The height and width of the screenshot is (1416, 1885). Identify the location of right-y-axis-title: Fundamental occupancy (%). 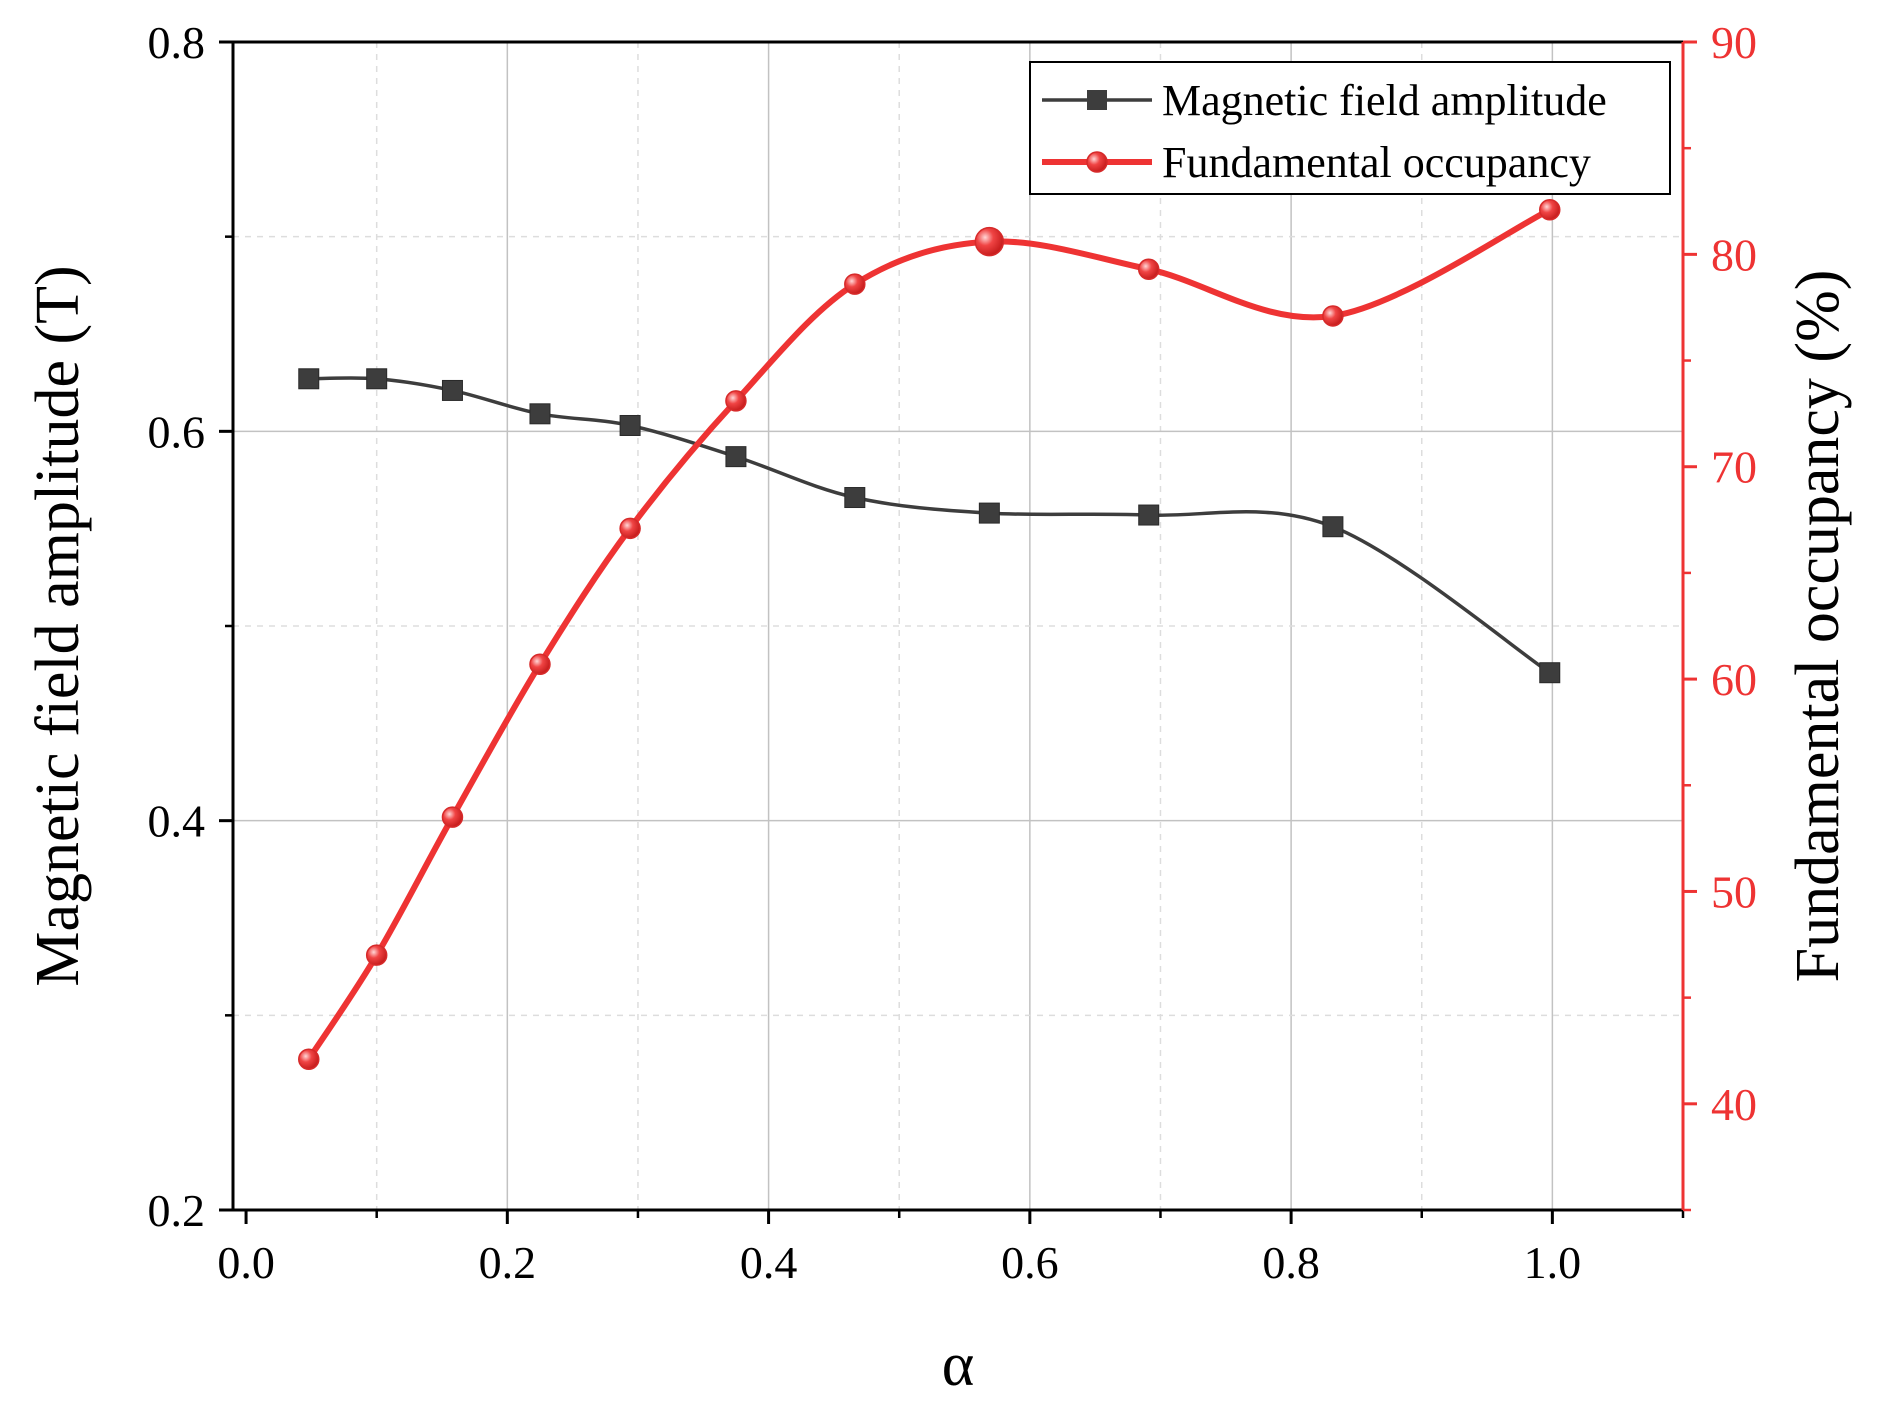
(1818, 626).